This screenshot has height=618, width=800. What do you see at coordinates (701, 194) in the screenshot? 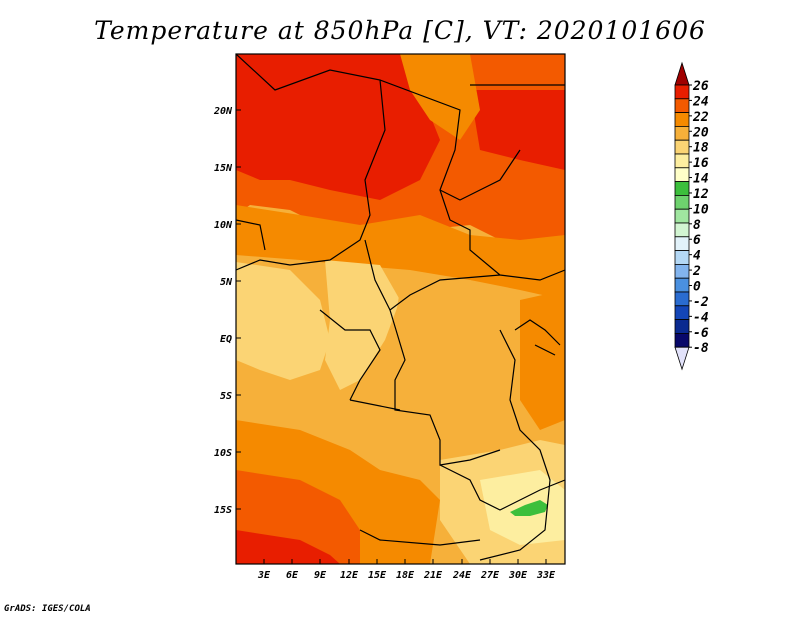
I see `colorbar-level-label: 12` at bounding box center [701, 194].